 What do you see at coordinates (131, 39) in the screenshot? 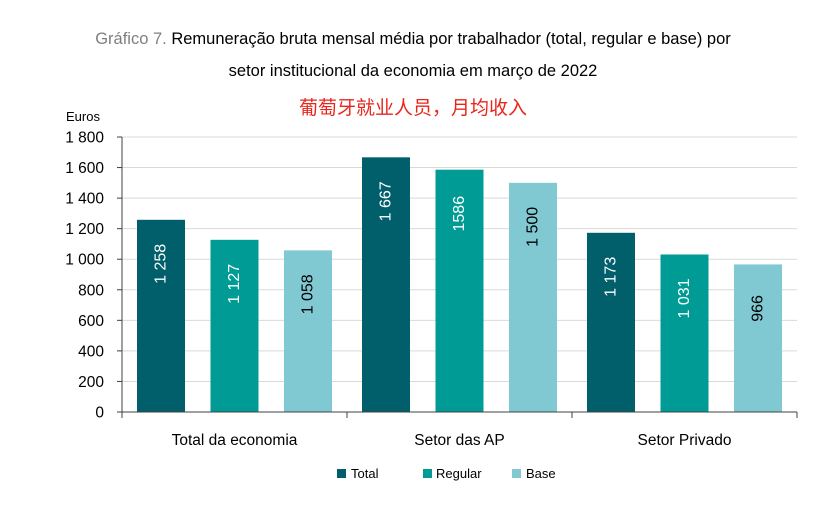
I see `chart-title-prefix: Gráfico 7.` at bounding box center [131, 39].